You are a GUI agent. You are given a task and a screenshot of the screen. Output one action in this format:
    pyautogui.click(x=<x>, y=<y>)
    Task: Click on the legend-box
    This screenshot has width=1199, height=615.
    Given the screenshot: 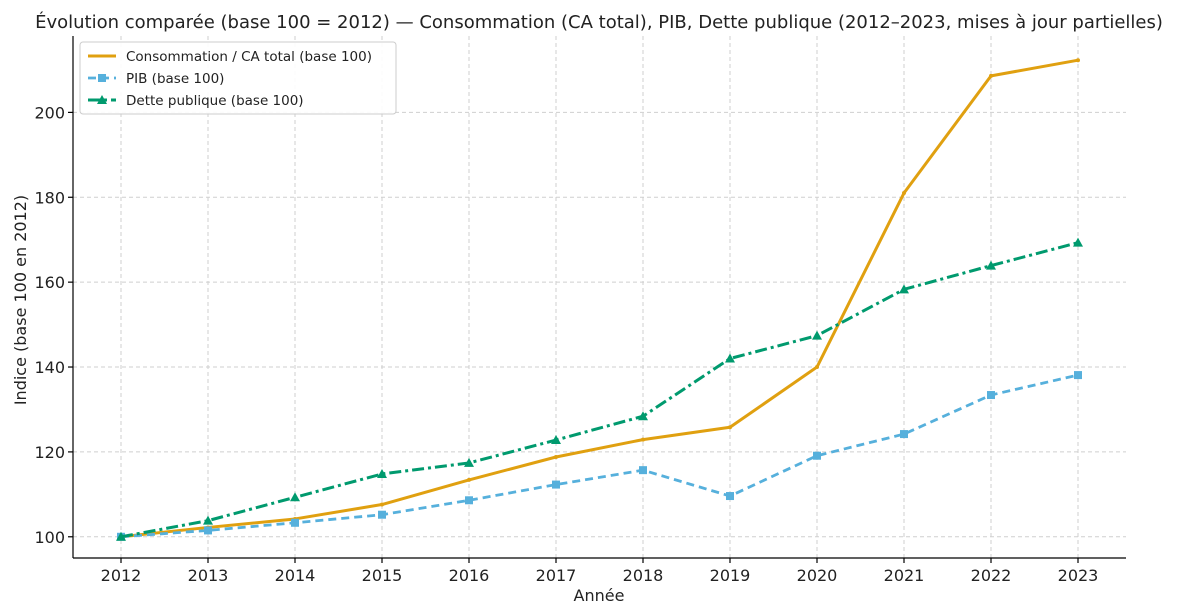 What is the action you would take?
    pyautogui.click(x=238, y=78)
    